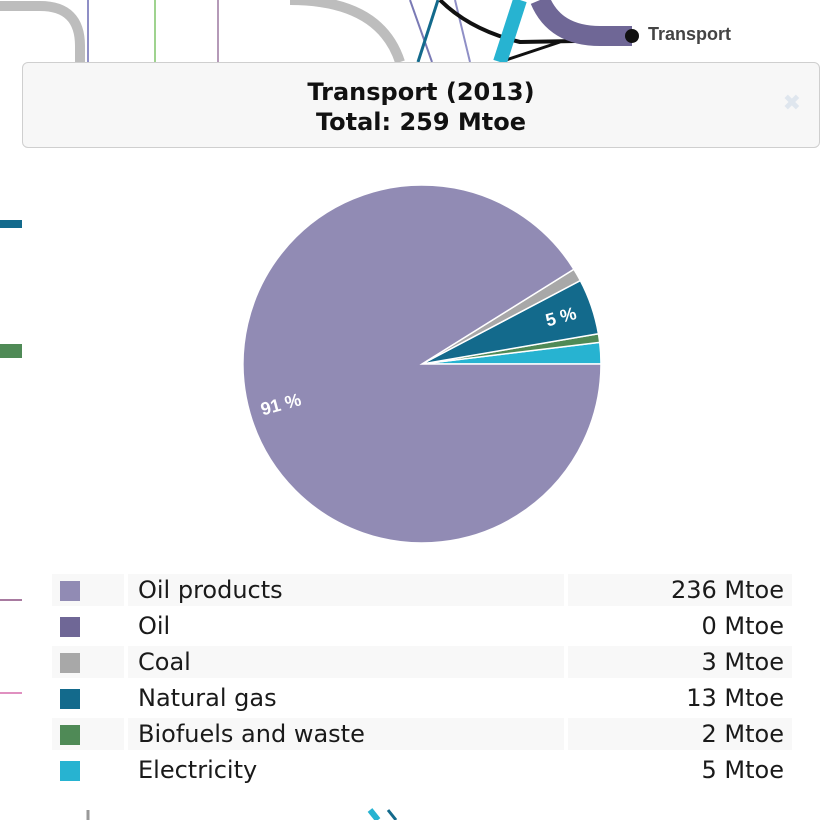  What do you see at coordinates (422, 626) in the screenshot?
I see `legend-row: Oil 0 Mtoe` at bounding box center [422, 626].